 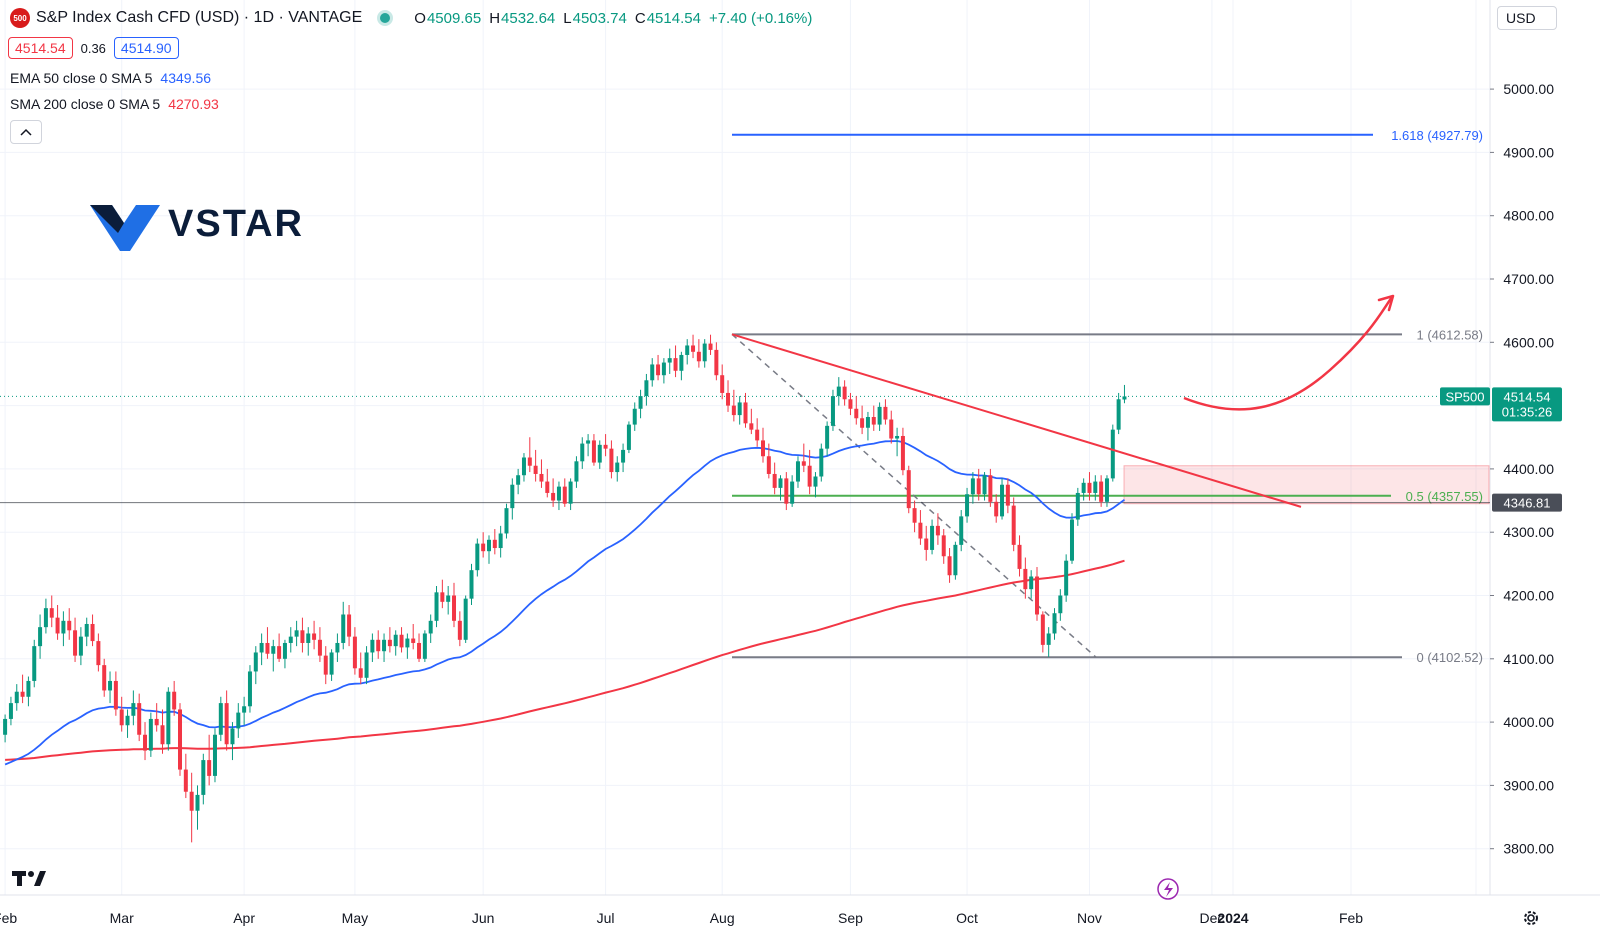 I want to click on time-axis-label: Feb, so click(x=1351, y=918).